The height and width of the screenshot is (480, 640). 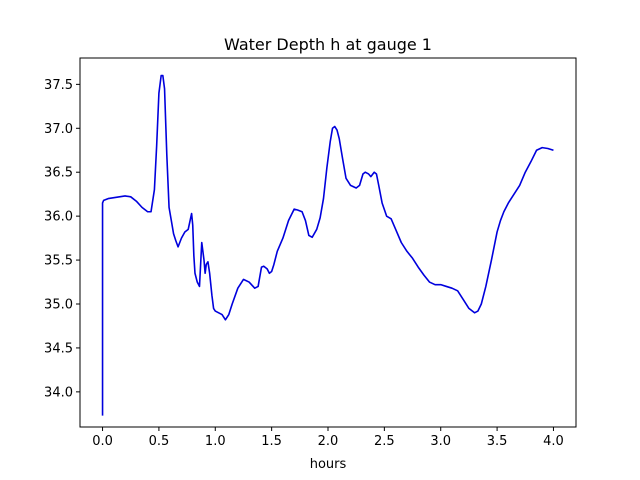 I want to click on x-tick-label: 3.0, so click(x=440, y=441).